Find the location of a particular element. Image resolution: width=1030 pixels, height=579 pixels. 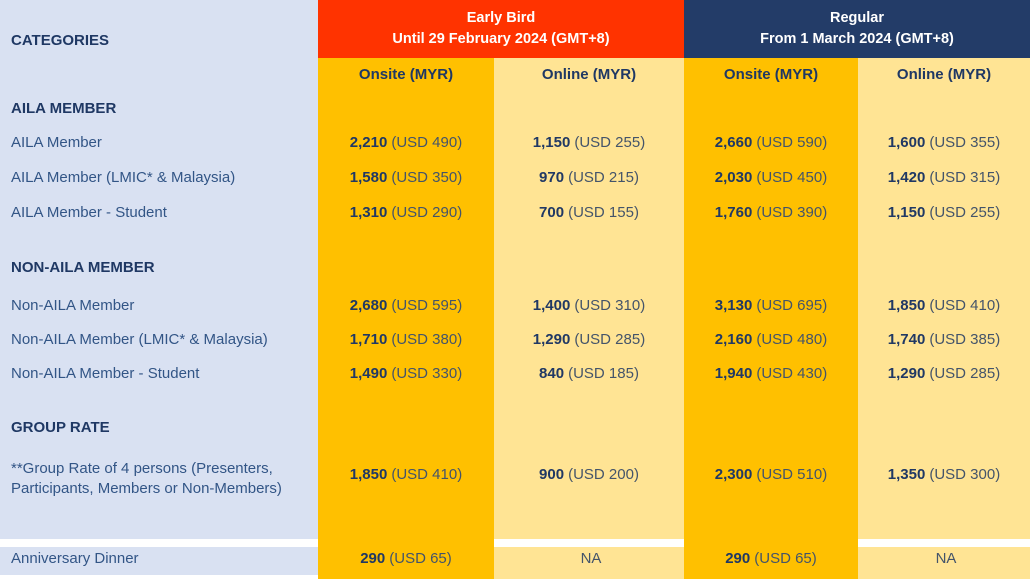

price-cell: 290 (USD 65) is located at coordinates (771, 558).